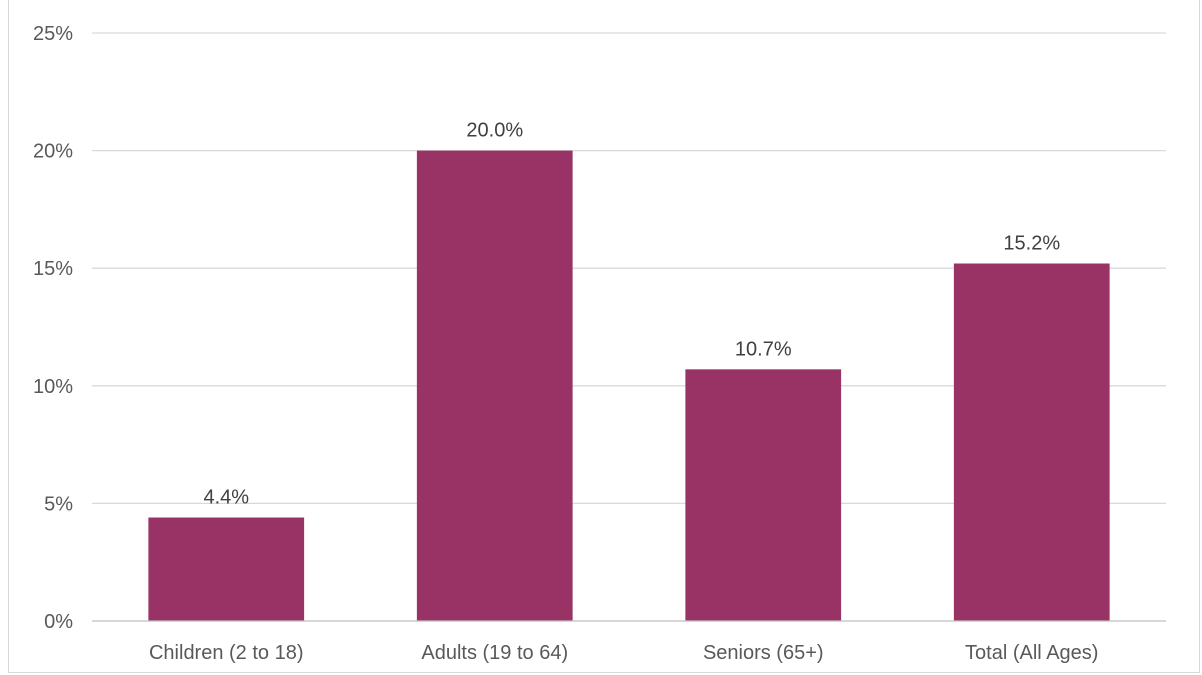  I want to click on y-tick-label: 25%, so click(53, 34).